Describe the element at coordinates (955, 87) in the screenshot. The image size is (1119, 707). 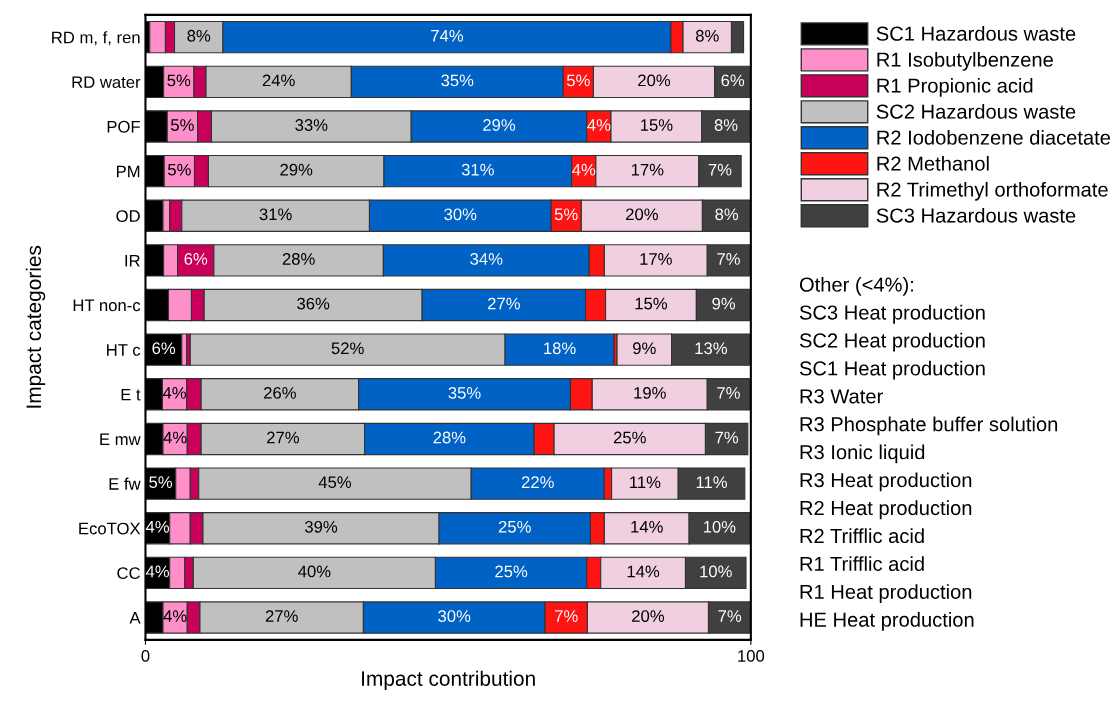
I see `legend-label: R1 Propionic acid` at that location.